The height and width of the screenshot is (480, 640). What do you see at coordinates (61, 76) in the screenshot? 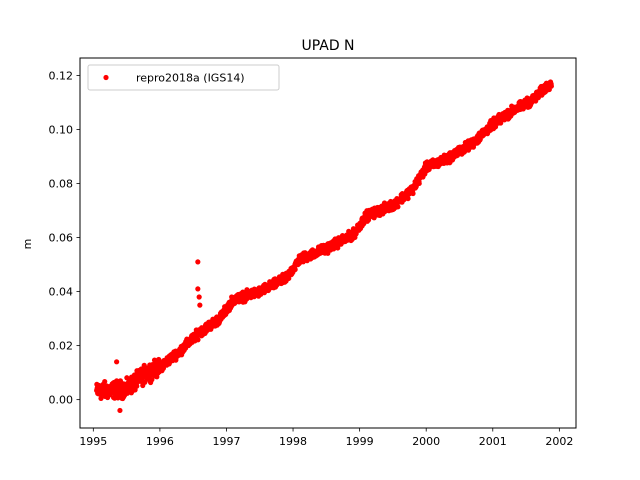
I see `y-tick-label: 0.12` at bounding box center [61, 76].